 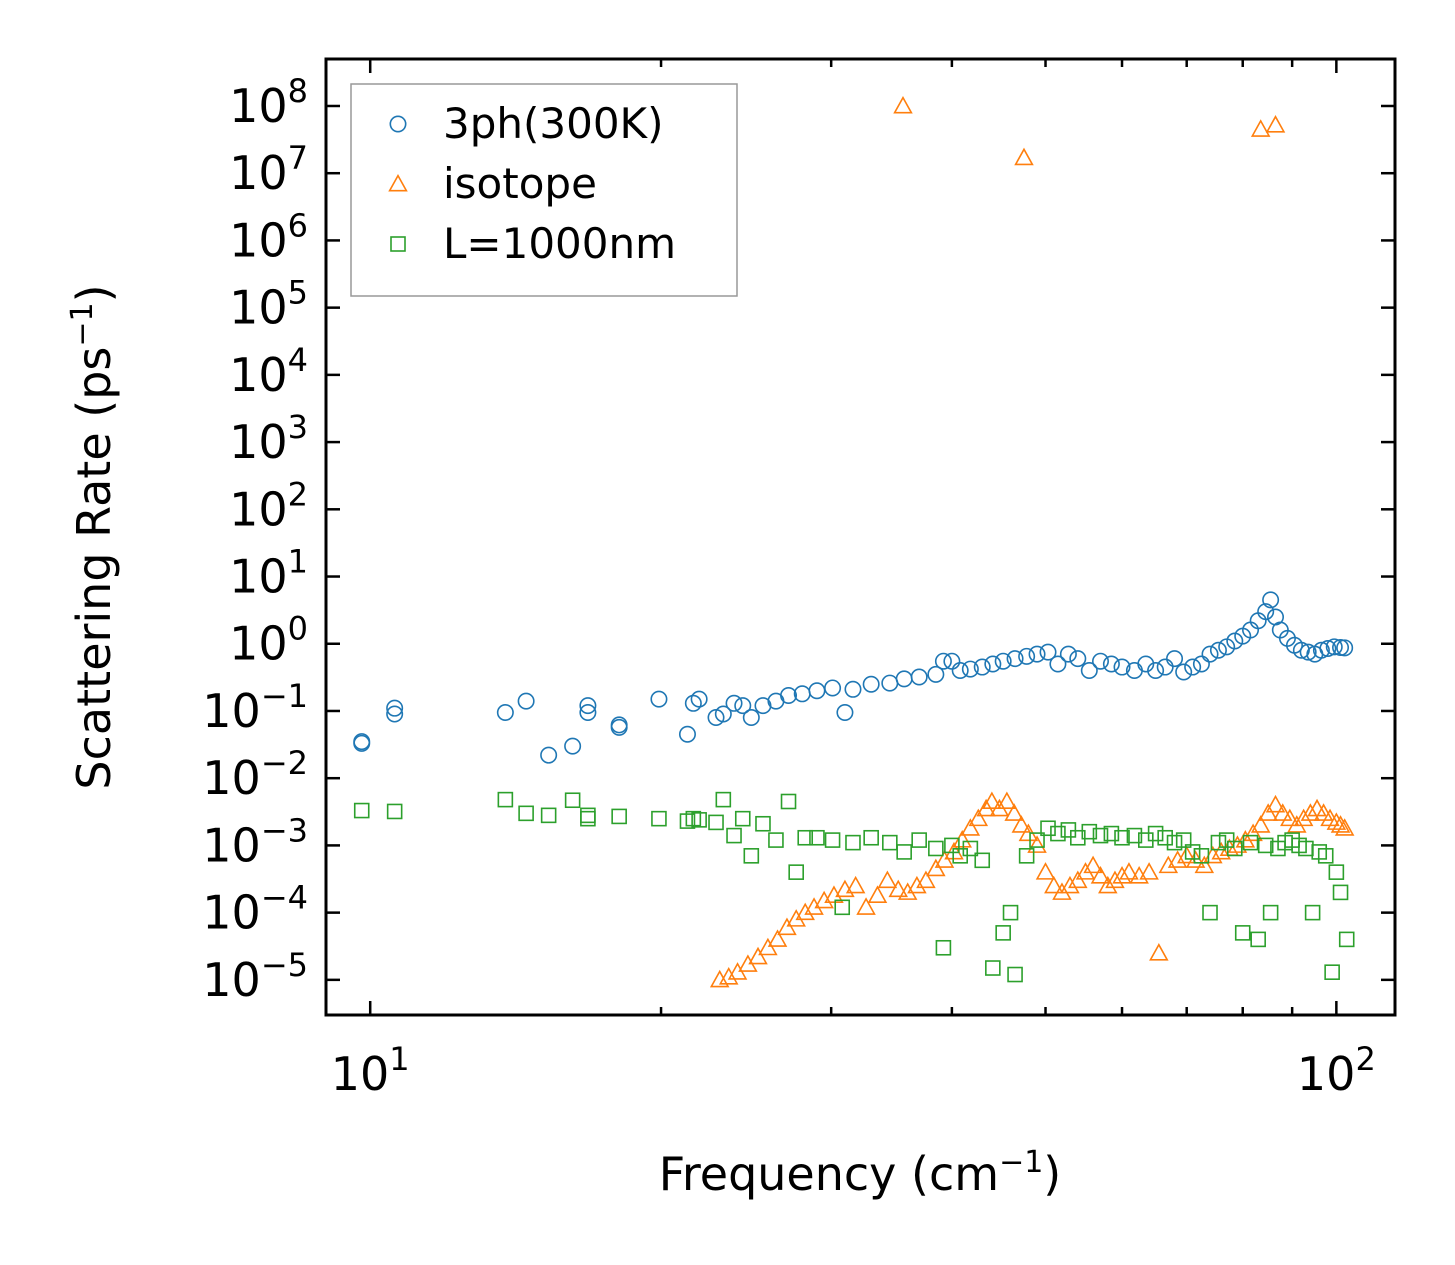 What do you see at coordinates (370, 1070) in the screenshot?
I see `x-tick-label: 10¹` at bounding box center [370, 1070].